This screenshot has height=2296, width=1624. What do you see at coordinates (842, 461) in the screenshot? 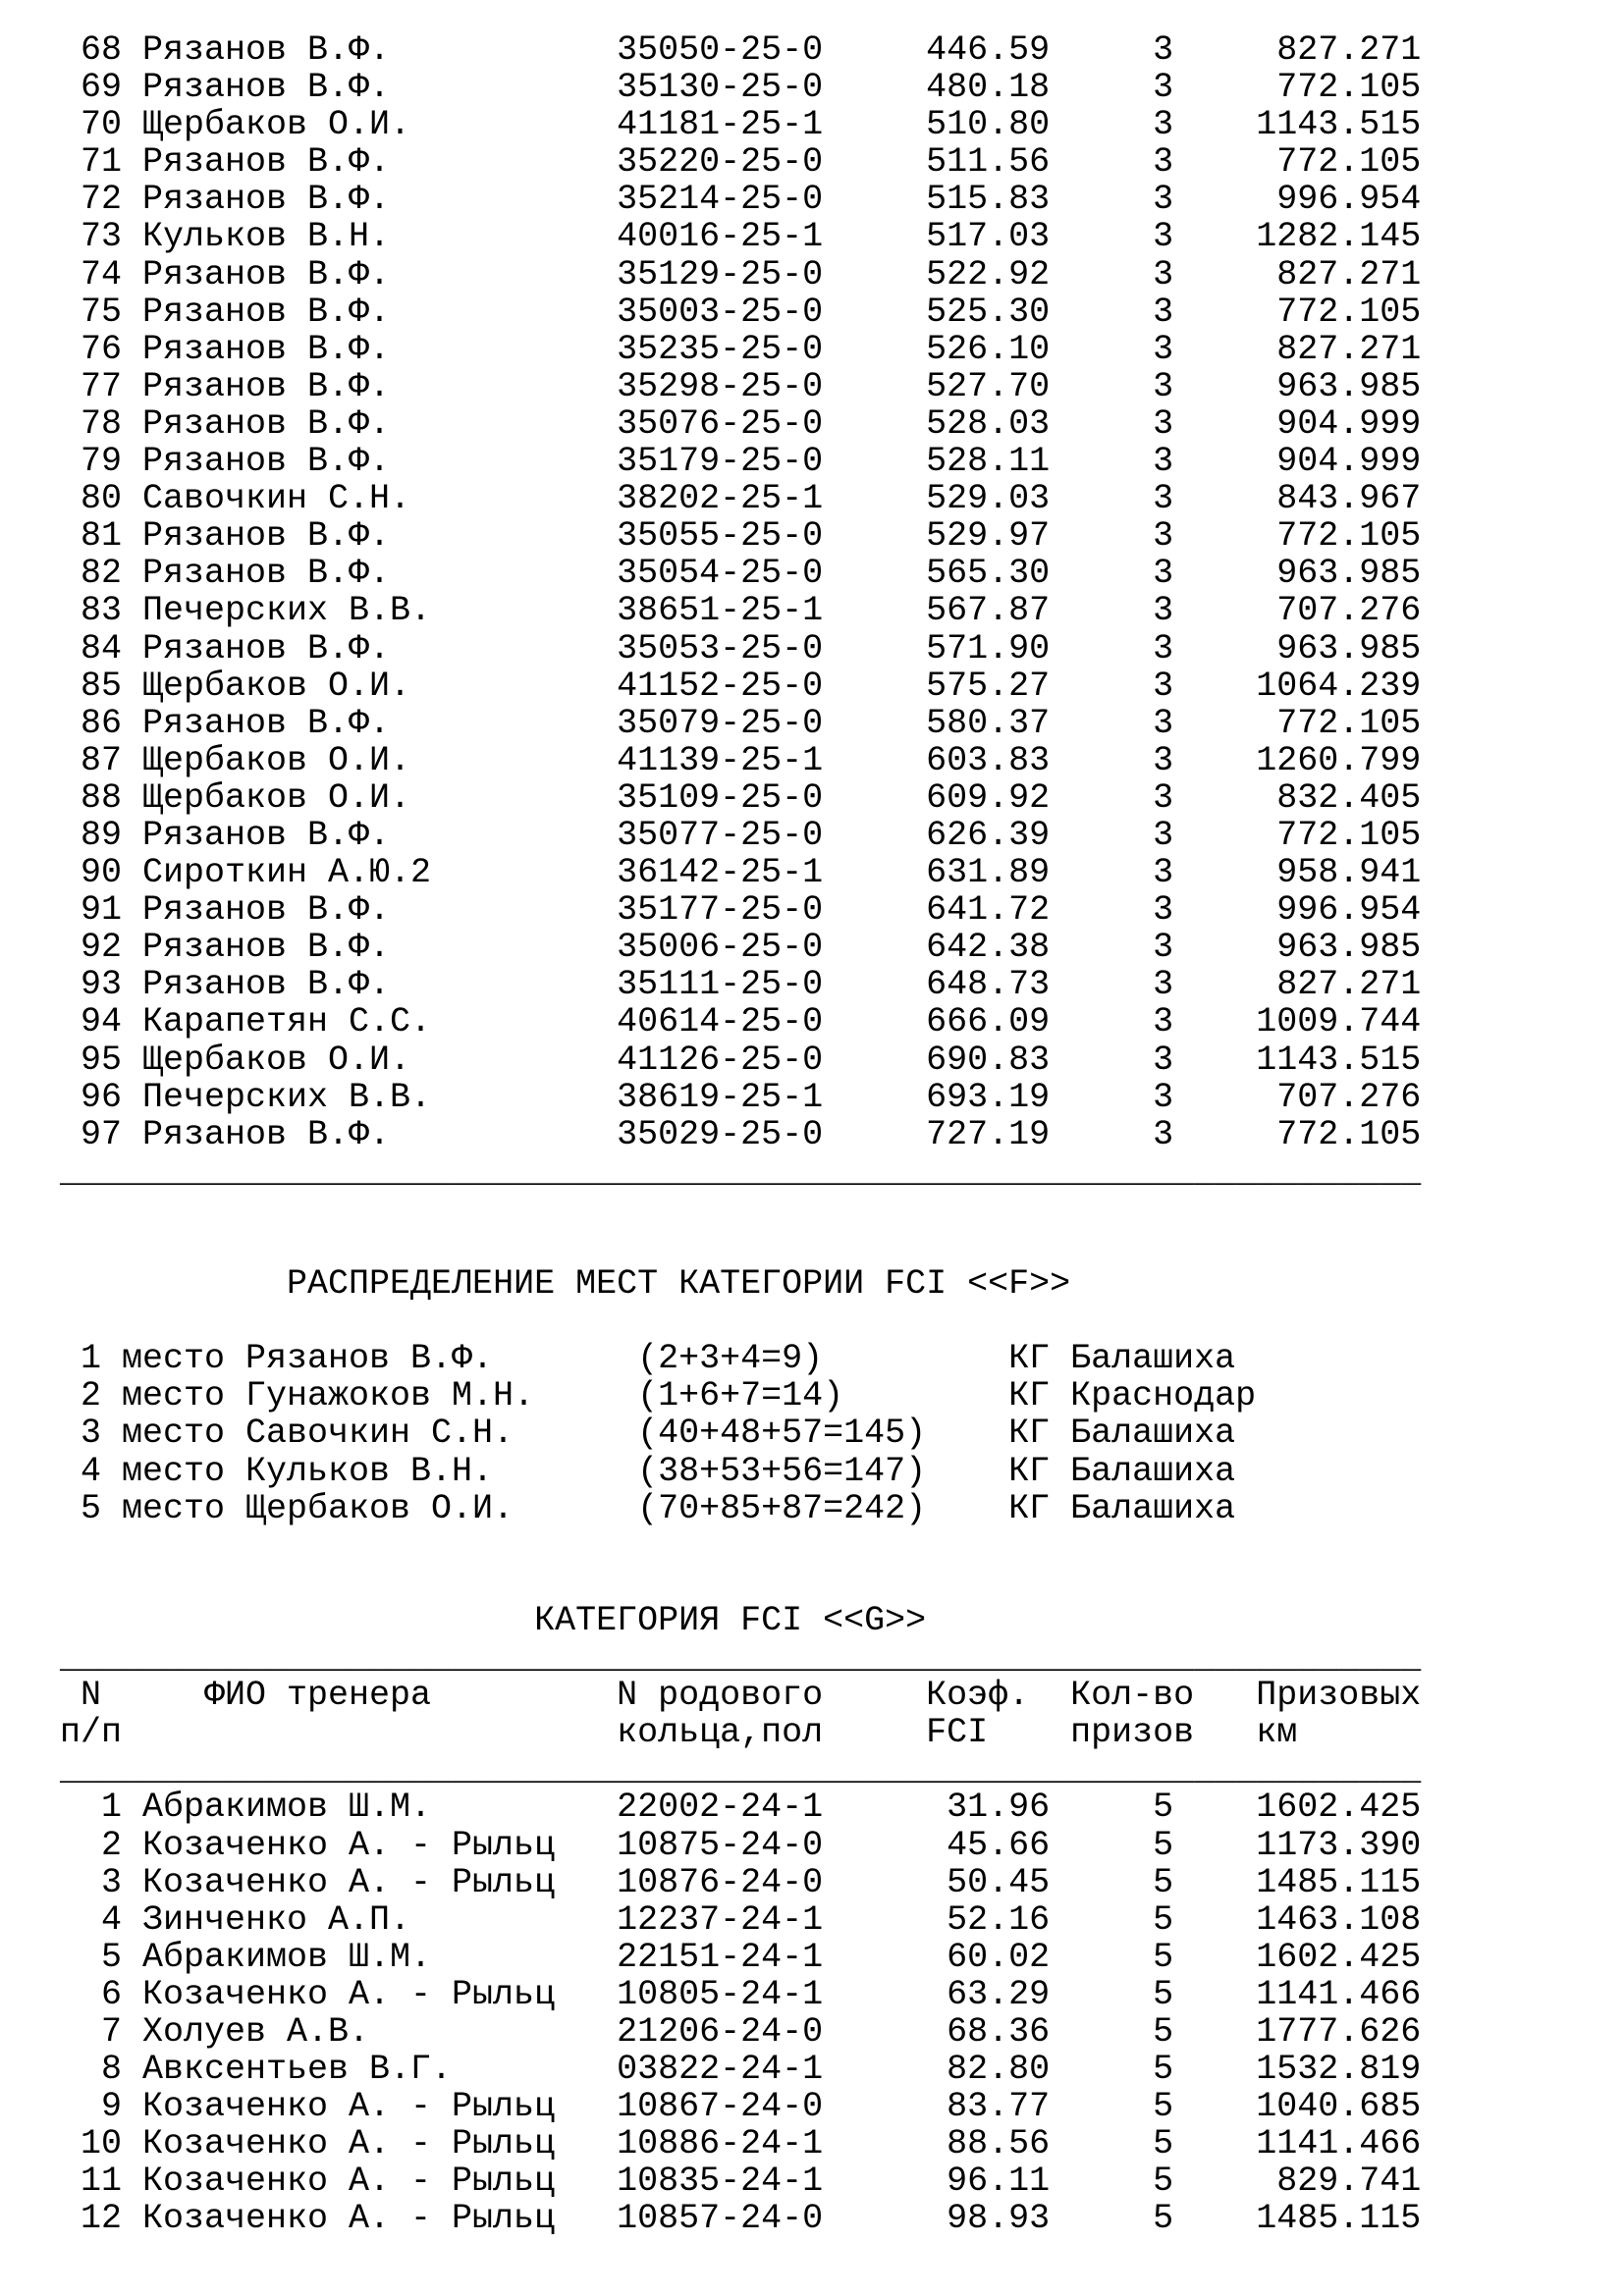
I see `result-row: 79 Рязанов В.Ф. 35179-25-0 528.11 3 904.999` at bounding box center [842, 461].